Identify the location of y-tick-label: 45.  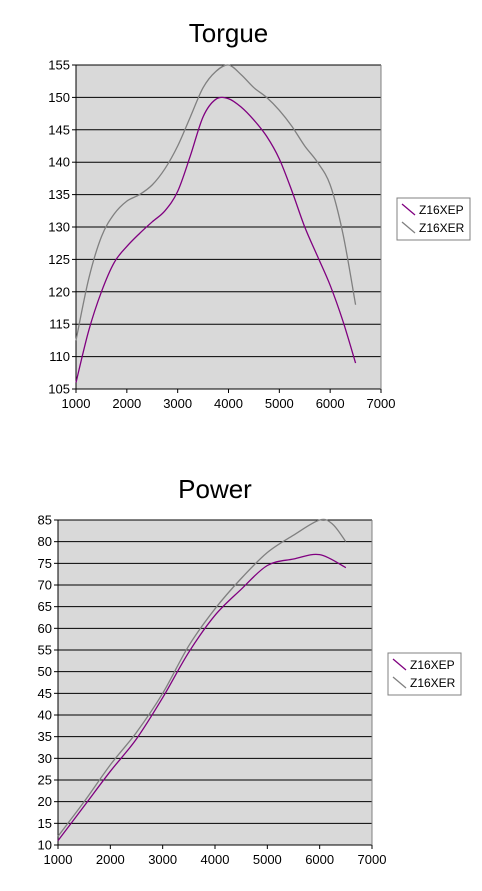
(45, 693).